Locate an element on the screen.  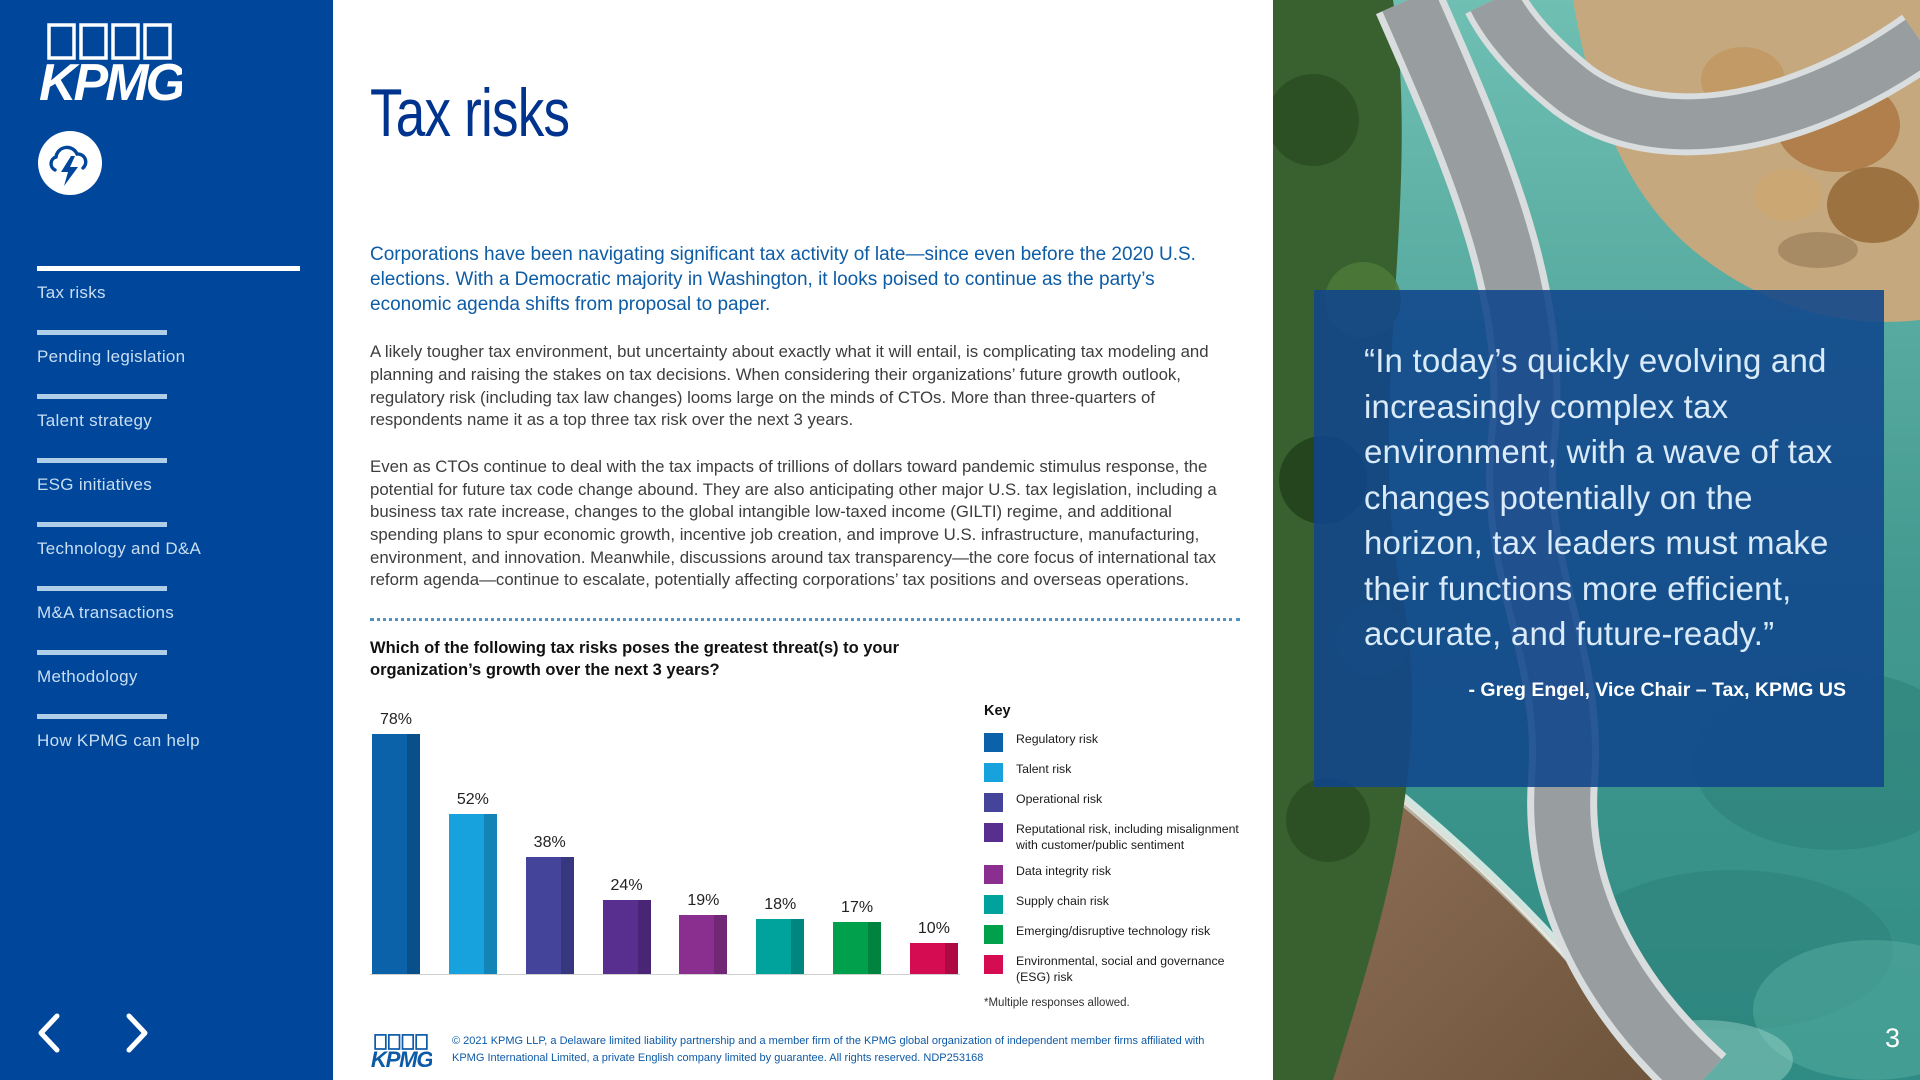
nav-item-label: M&A transactions is located at coordinates (106, 612).